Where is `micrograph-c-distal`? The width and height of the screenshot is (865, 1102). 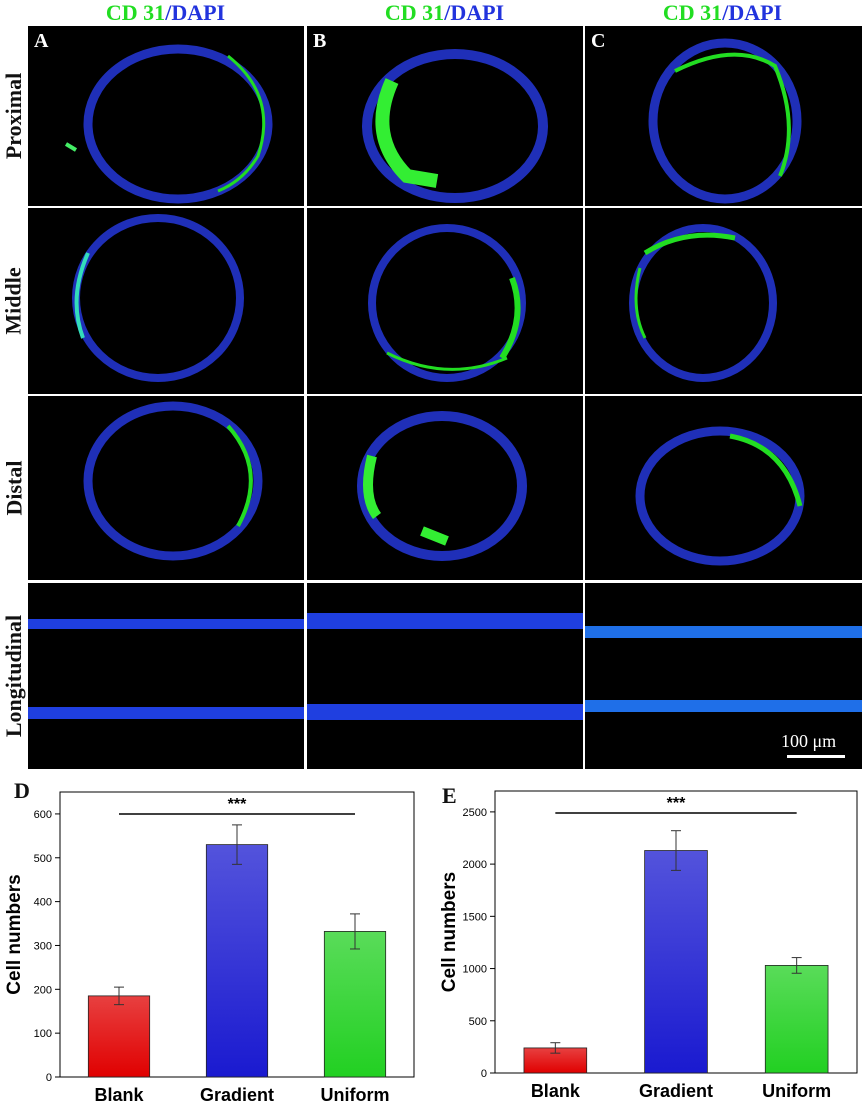 micrograph-c-distal is located at coordinates (723, 488).